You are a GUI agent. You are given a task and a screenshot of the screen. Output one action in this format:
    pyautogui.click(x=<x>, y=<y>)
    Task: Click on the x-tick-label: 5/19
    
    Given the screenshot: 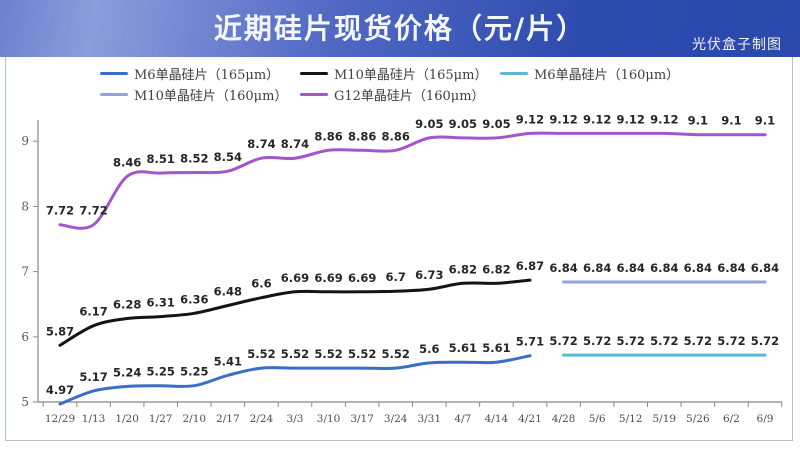 What is the action you would take?
    pyautogui.click(x=664, y=419)
    